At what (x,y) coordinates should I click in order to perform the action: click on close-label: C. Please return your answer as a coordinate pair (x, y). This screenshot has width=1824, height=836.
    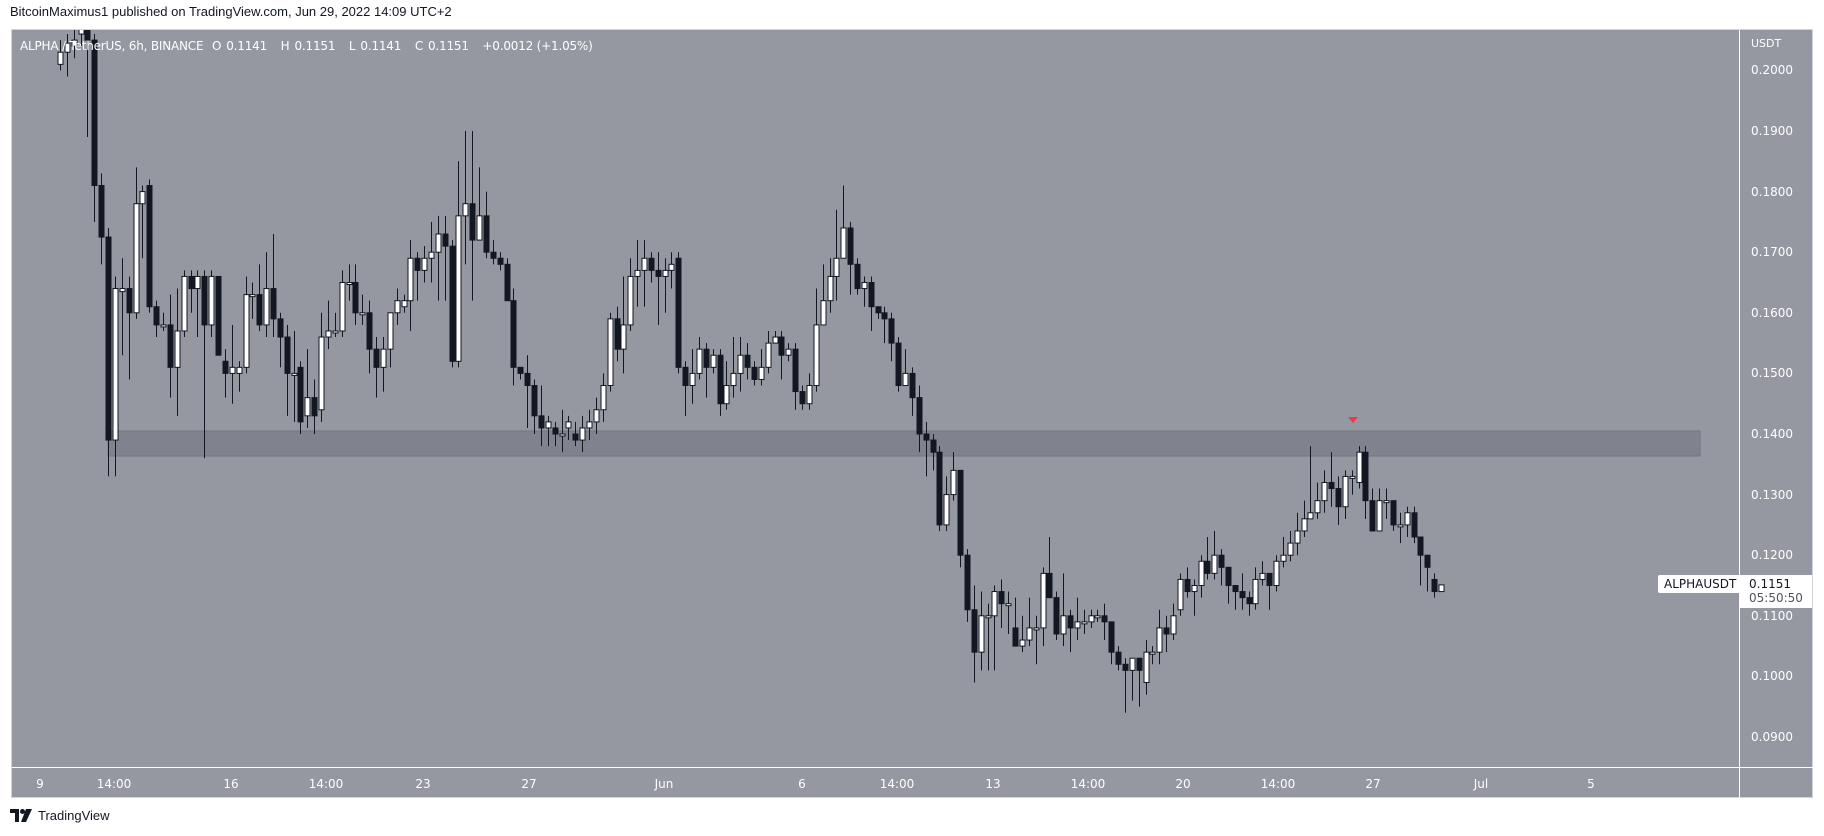
    Looking at the image, I should click on (418, 46).